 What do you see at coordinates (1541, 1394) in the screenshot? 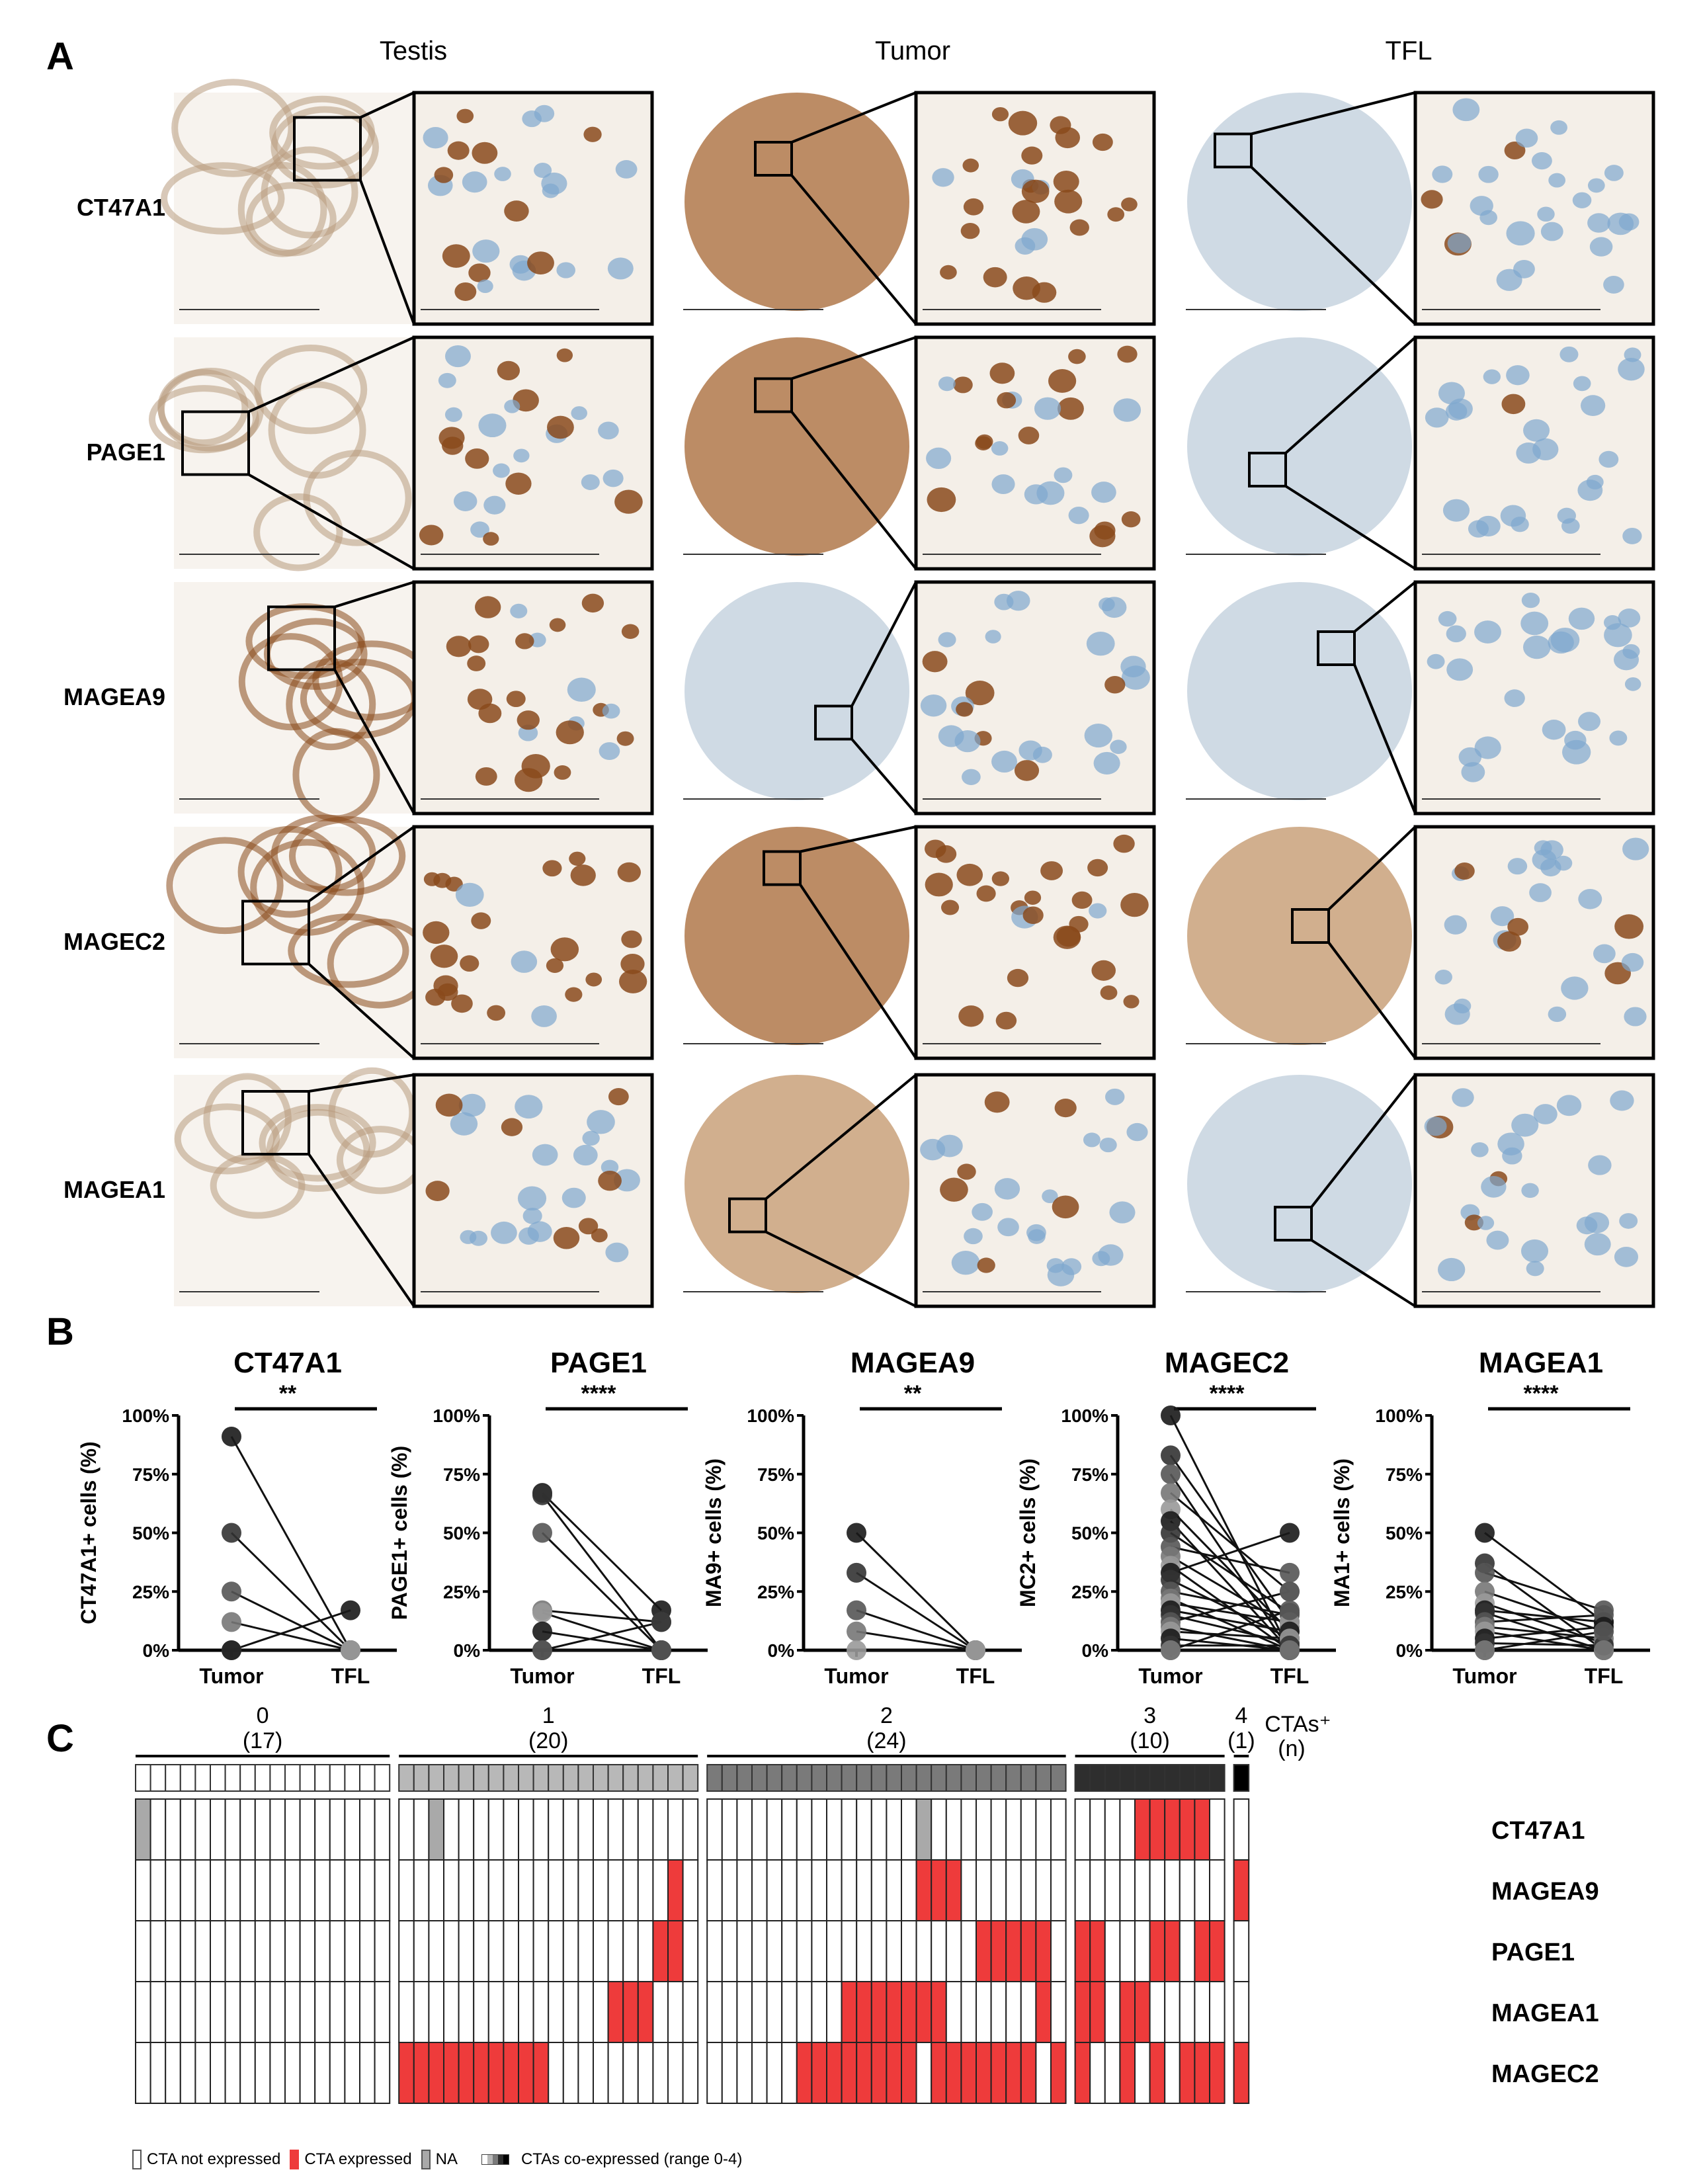
I see `significance-label: ****` at bounding box center [1541, 1394].